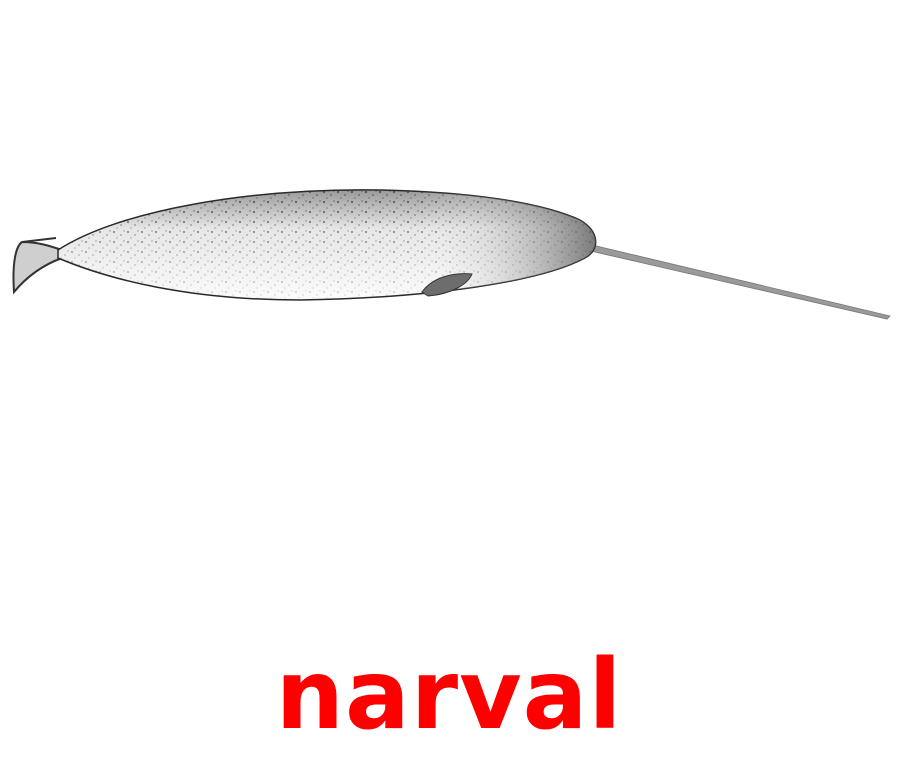 The image size is (898, 768). Describe the element at coordinates (37, 267) in the screenshot. I see `tail-fluke` at that location.